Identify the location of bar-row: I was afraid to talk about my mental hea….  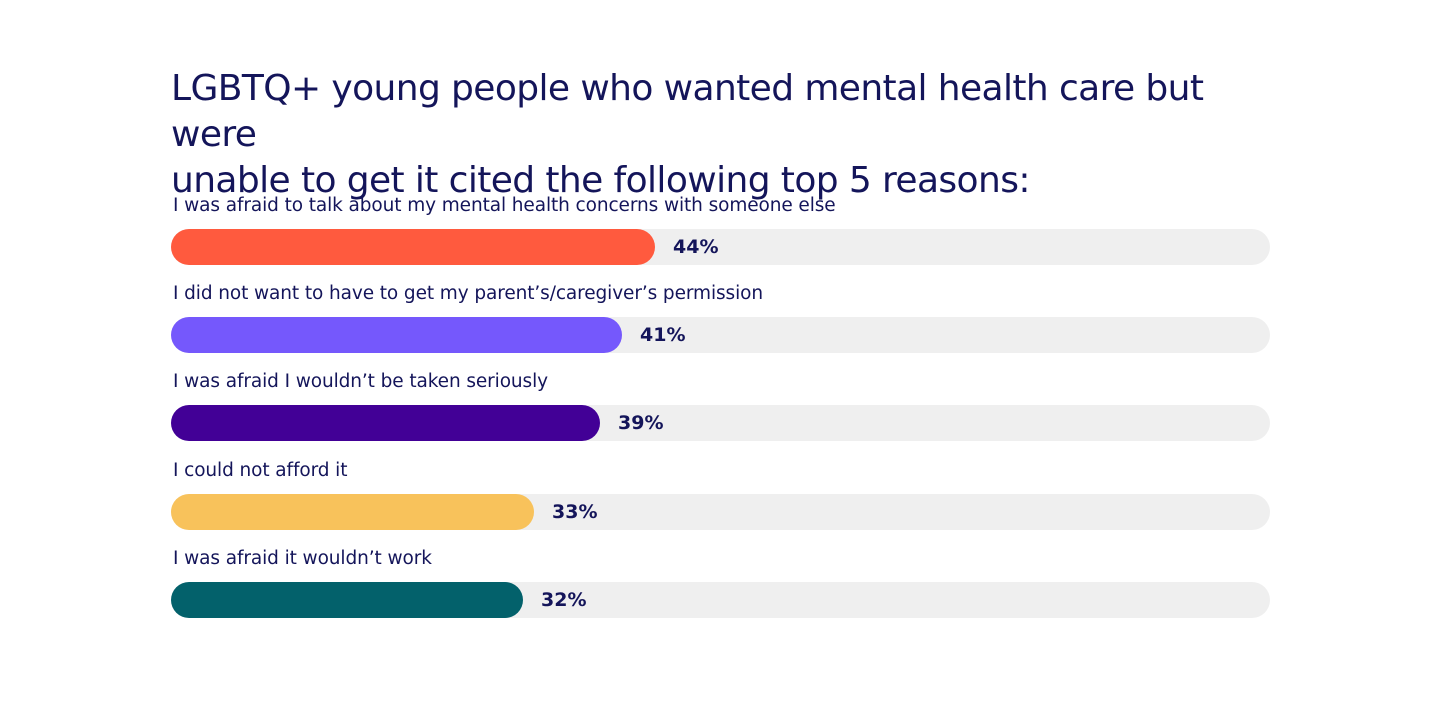
(720, 234).